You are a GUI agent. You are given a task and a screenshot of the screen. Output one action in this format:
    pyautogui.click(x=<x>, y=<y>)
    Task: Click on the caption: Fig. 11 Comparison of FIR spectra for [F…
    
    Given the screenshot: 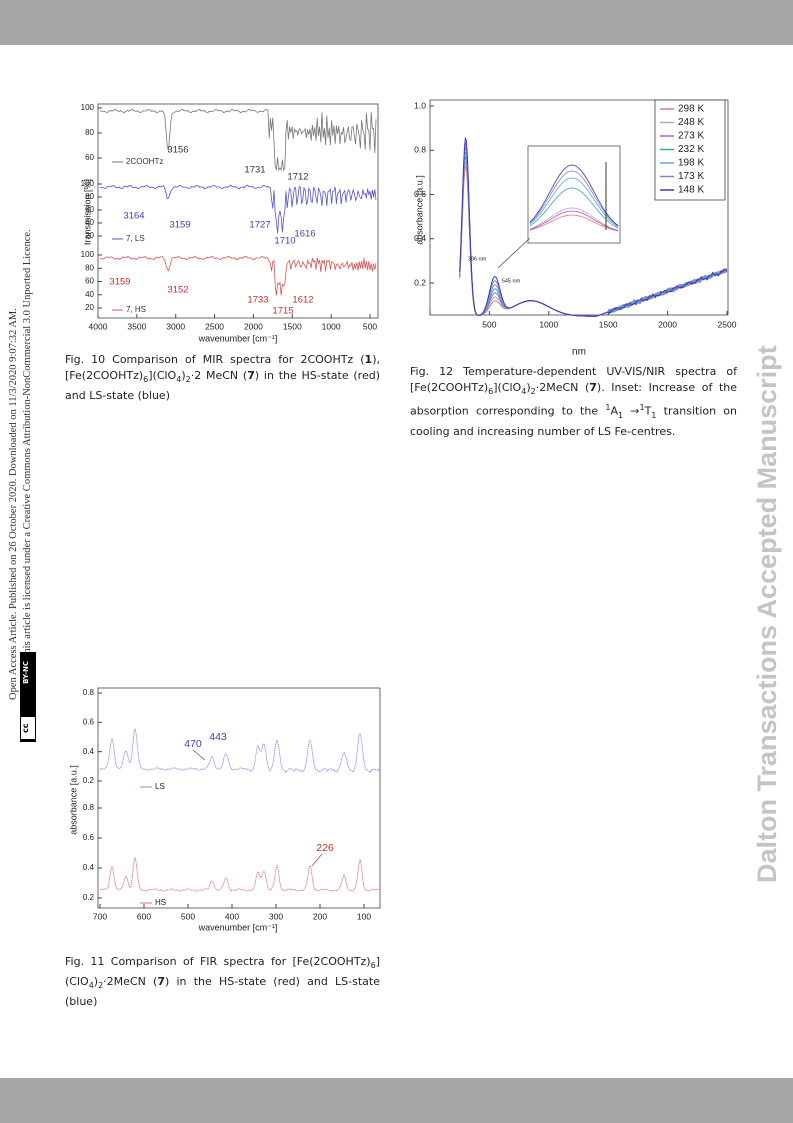 What is the action you would take?
    pyautogui.click(x=222, y=982)
    